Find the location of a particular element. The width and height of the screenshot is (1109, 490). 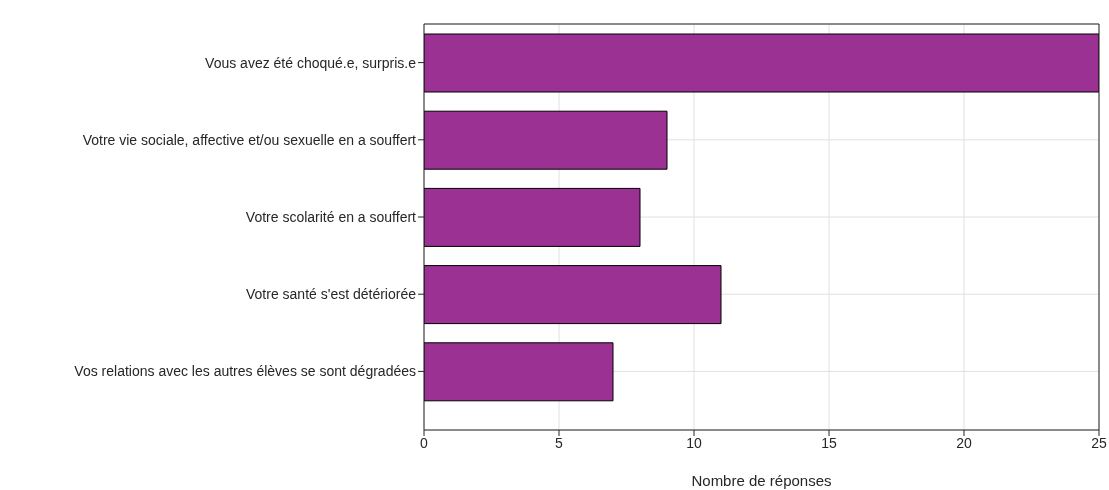

y-tick-label: Votre vie sociale, affective et/ou sexuelle en a souffert is located at coordinates (249, 139).